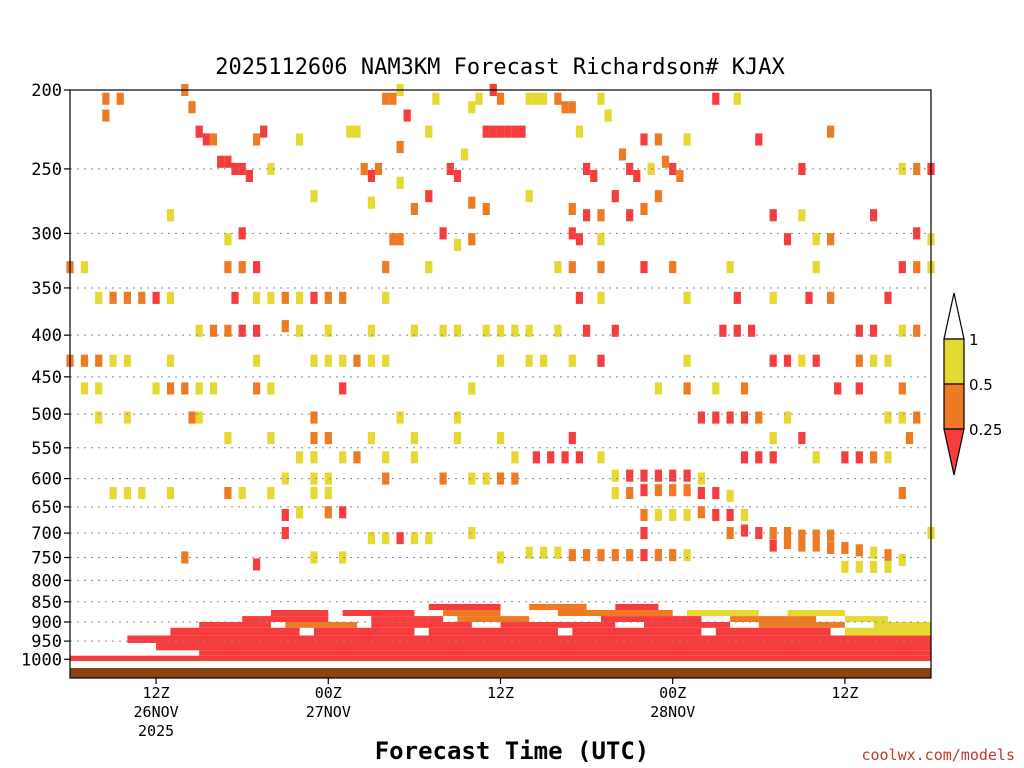 Image resolution: width=1024 pixels, height=768 pixels. I want to click on y-tick-label: 500, so click(46, 415).